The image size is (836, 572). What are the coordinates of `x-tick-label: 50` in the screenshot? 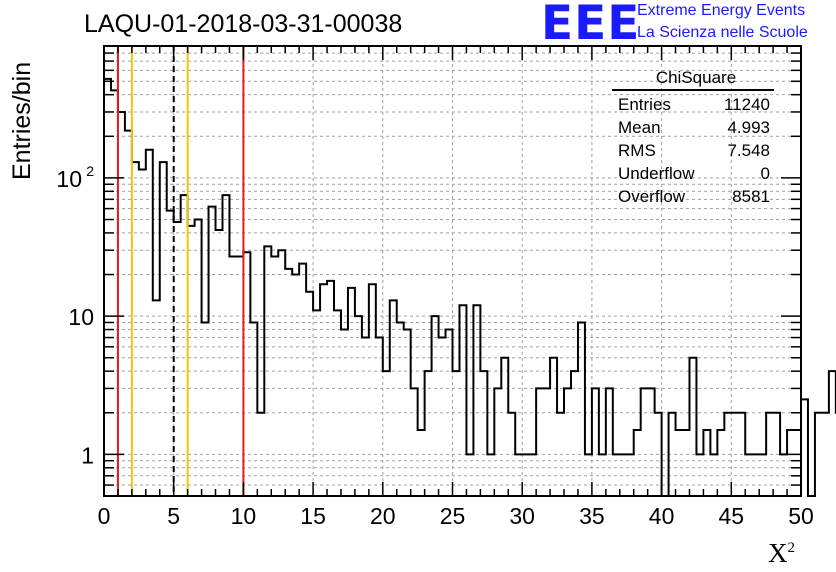 It's located at (801, 516).